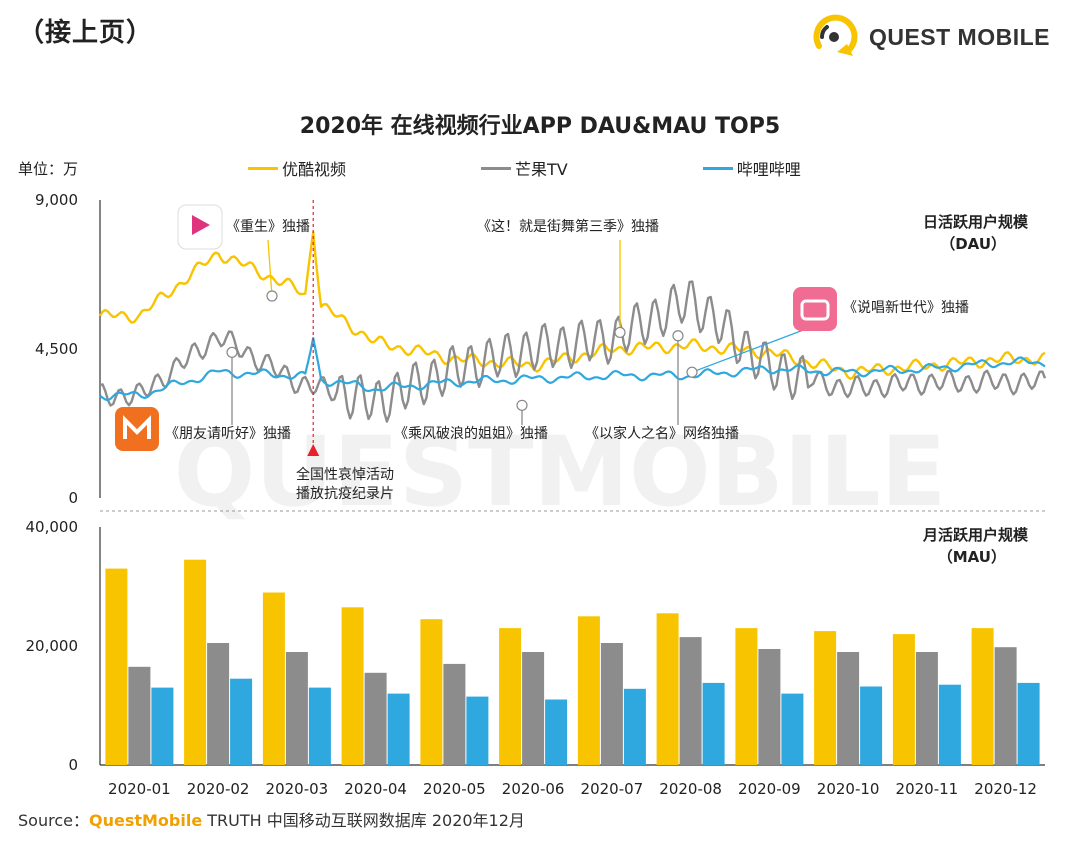 The image size is (1080, 851). What do you see at coordinates (522, 405) in the screenshot?
I see `annotation-chengfeng-dot` at bounding box center [522, 405].